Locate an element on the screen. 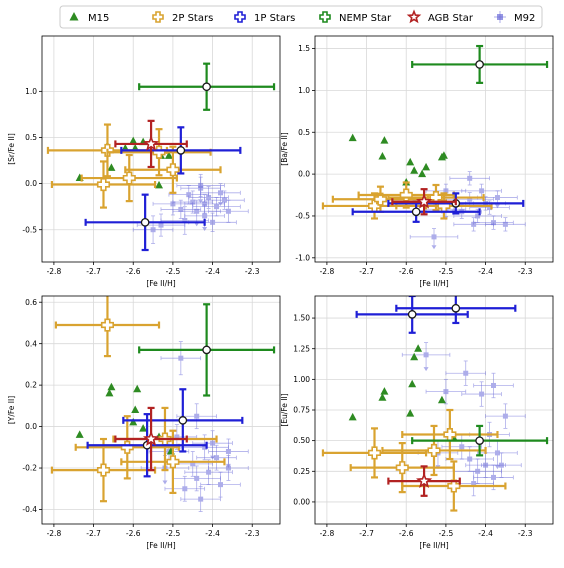  y-tick-label: 0.5 is located at coordinates (31, 137).